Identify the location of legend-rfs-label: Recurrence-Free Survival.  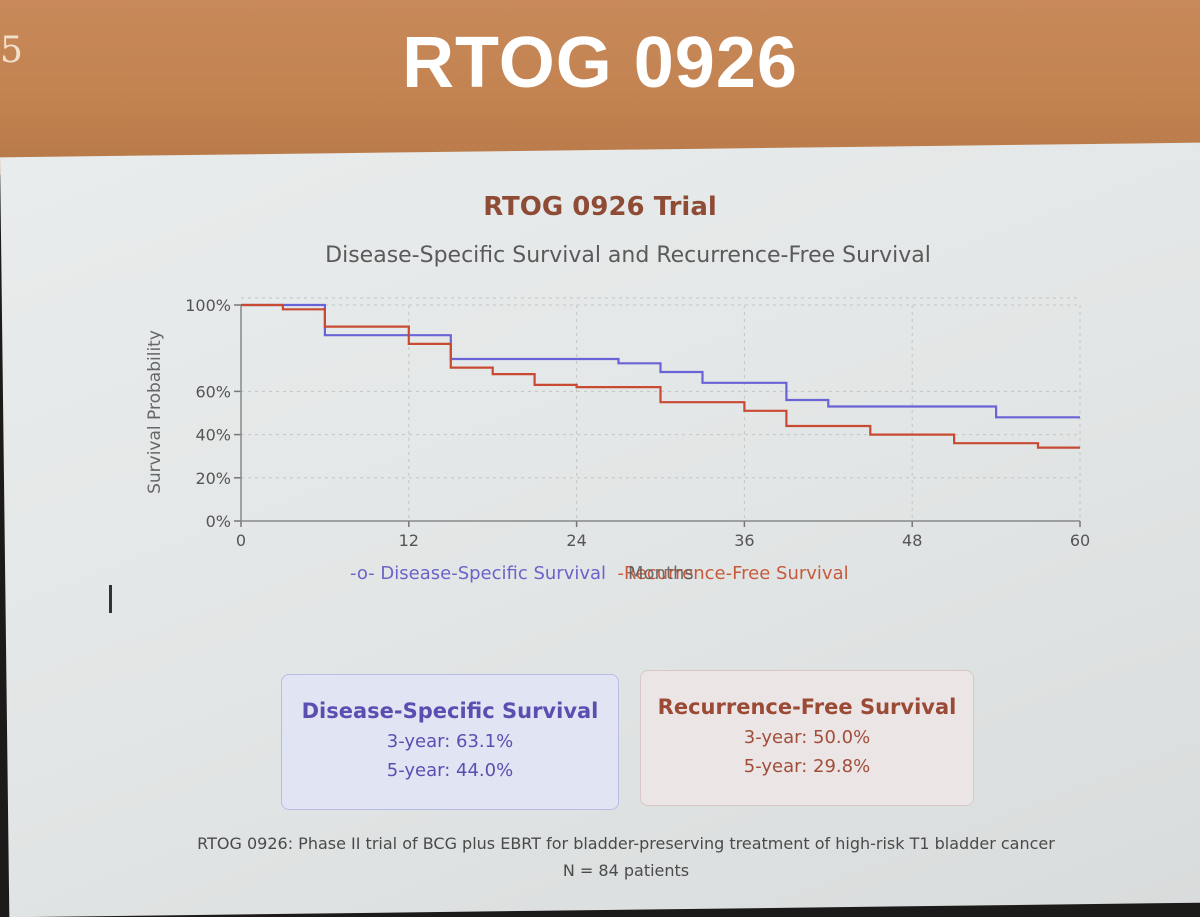
(736, 573).